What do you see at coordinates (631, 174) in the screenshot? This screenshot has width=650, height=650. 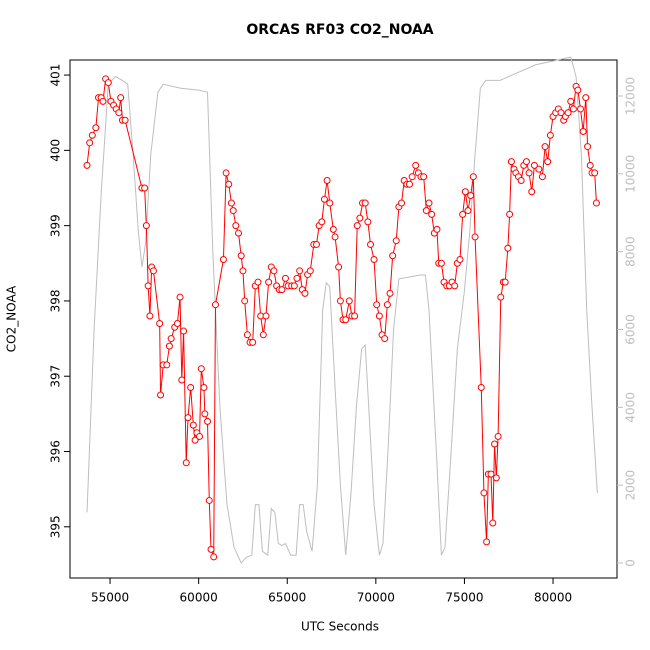 I see `y2-tick-label: 10000` at bounding box center [631, 174].